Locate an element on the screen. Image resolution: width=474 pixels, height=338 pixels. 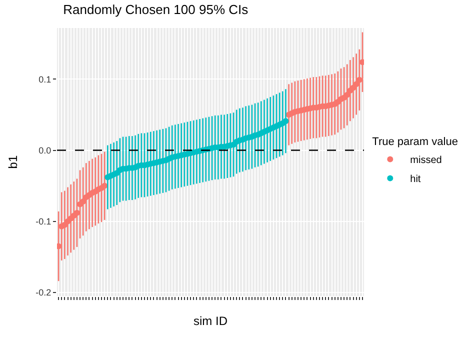
legend-label: missed is located at coordinates (426, 160).